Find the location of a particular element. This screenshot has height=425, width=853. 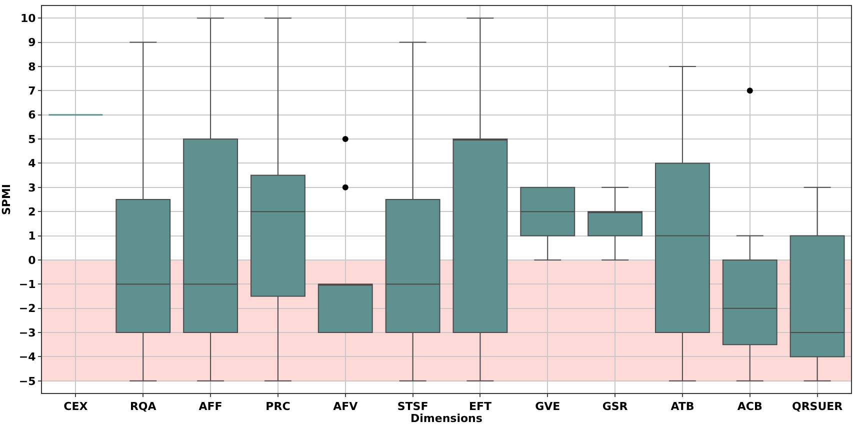

y-tick-label: −1 is located at coordinates (27, 285).